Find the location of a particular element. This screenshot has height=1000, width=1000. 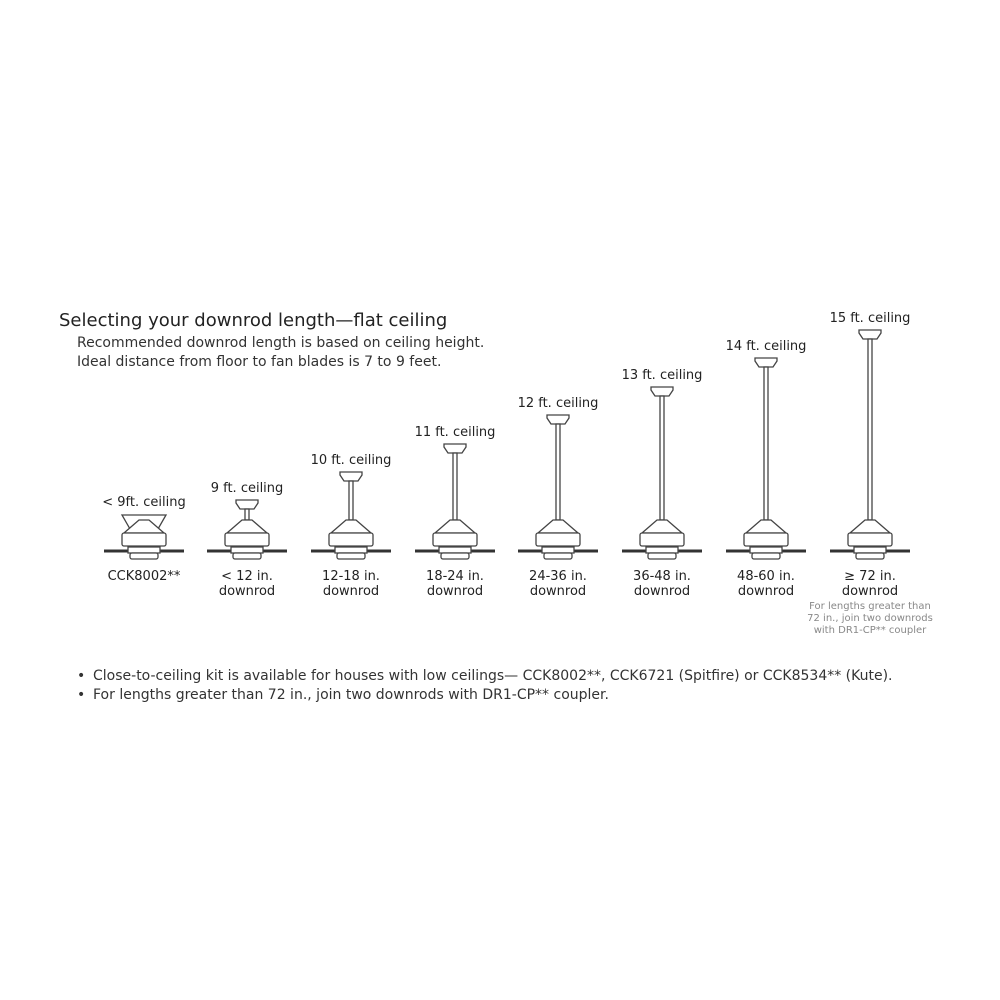

downrod-length: 48-60 in. is located at coordinates (766, 576).